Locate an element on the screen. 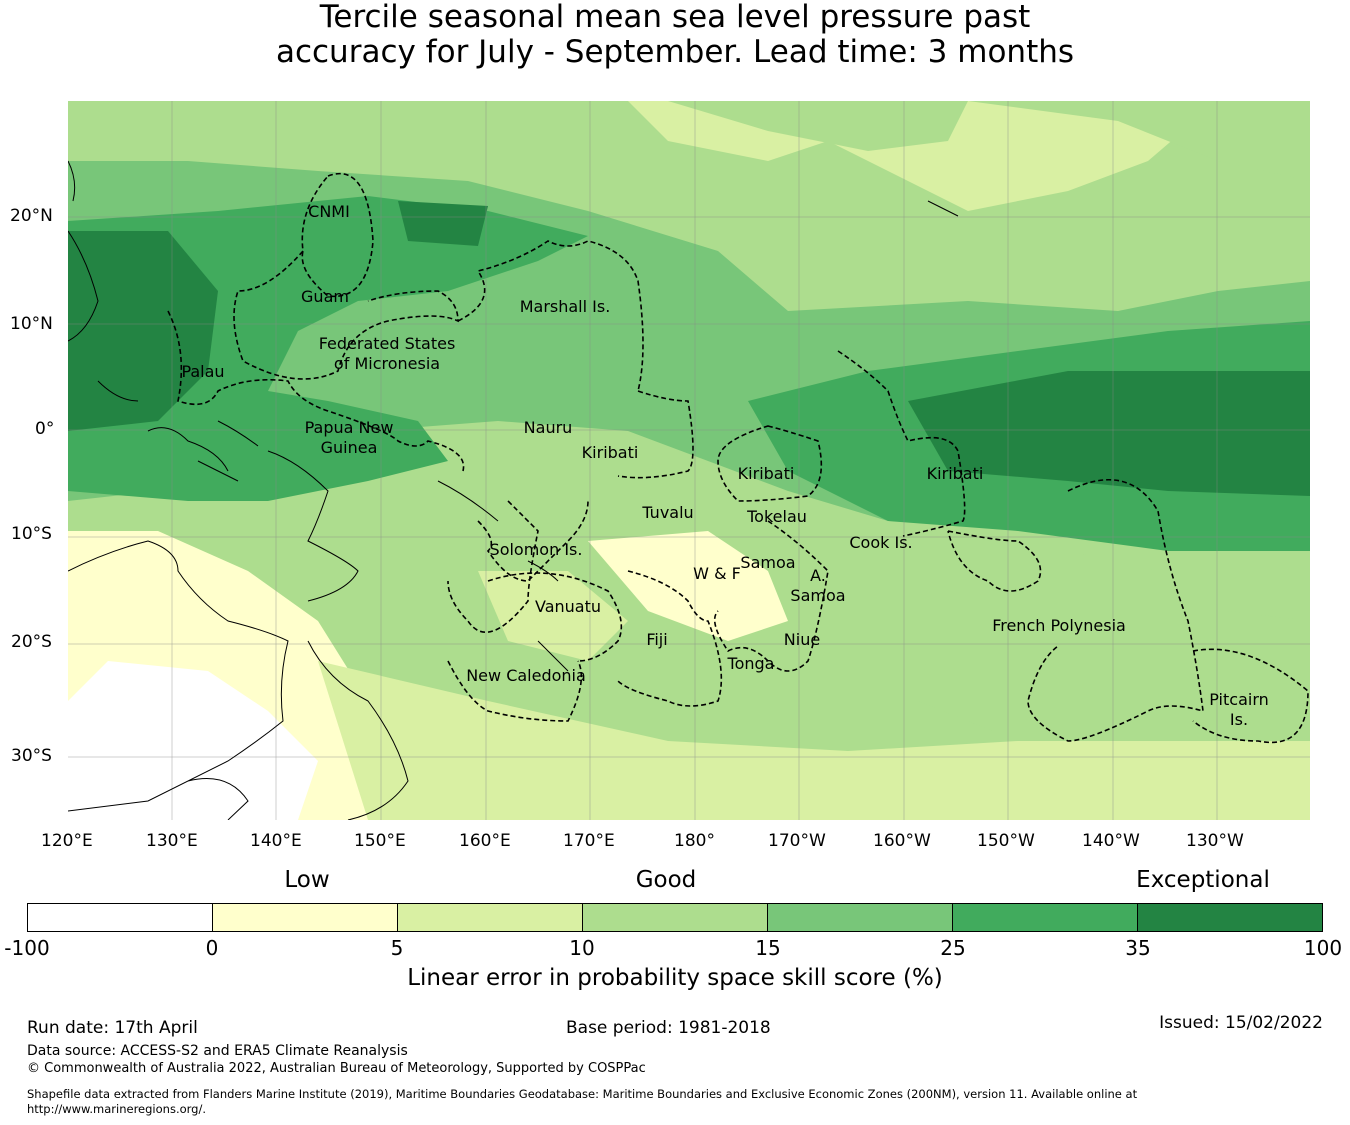 This screenshot has height=1125, width=1350. region-label-kiribati-west: Kiribati is located at coordinates (610, 452).